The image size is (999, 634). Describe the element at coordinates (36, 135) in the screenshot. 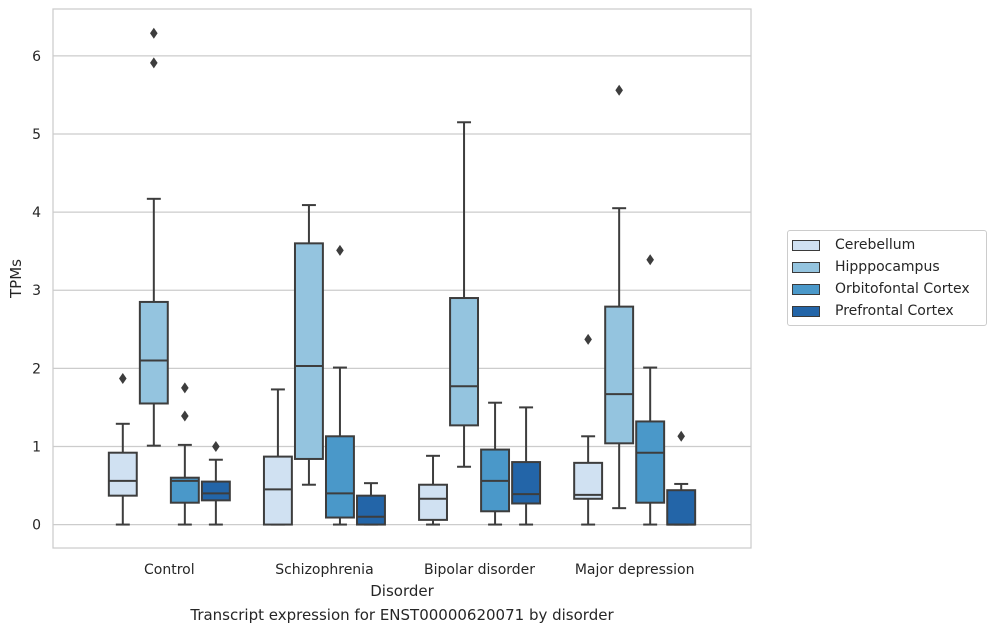

I see `y-tick-label: 5` at that location.